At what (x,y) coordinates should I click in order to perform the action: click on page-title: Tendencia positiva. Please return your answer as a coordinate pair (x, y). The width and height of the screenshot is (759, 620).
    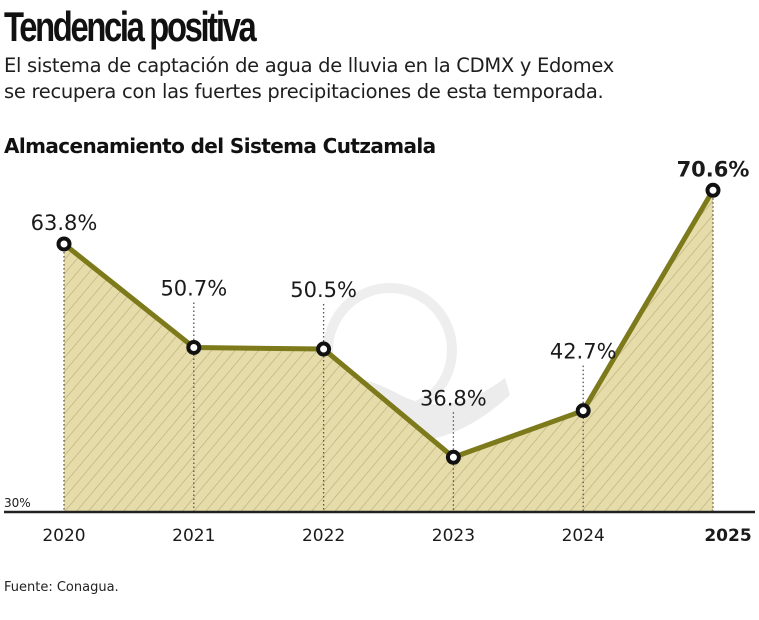
    Looking at the image, I should click on (130, 26).